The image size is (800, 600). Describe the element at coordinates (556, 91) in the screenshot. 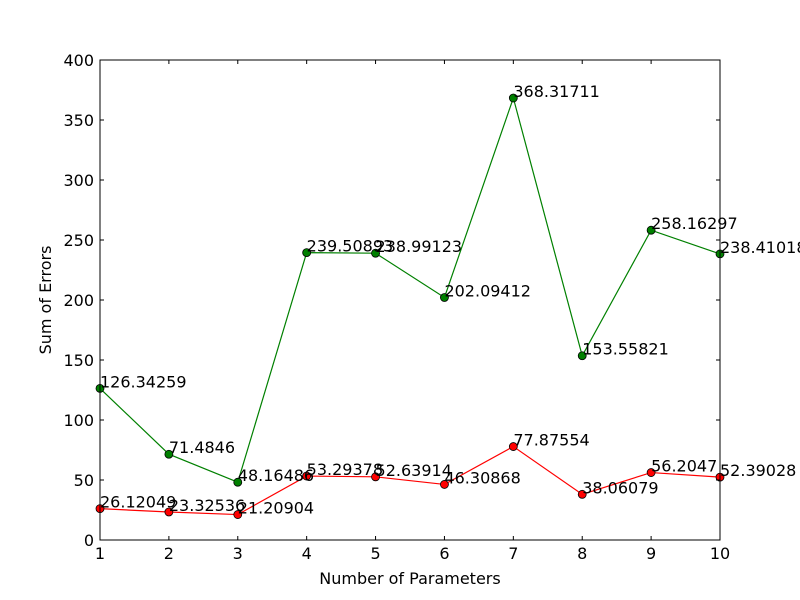

I see `data-label: 368.31711` at that location.